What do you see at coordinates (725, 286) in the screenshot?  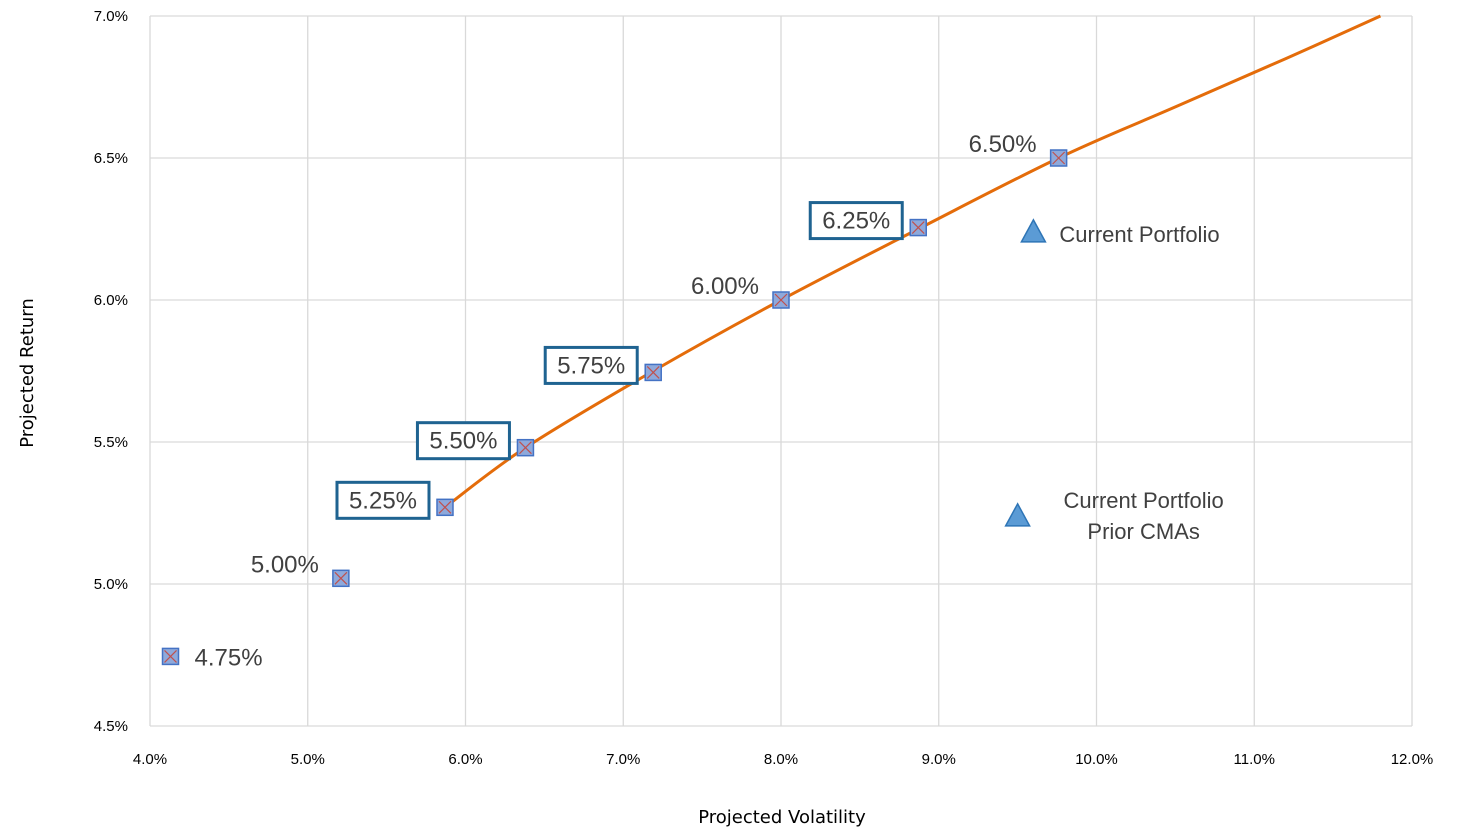 I see `portfolio-label: 6.00%` at bounding box center [725, 286].